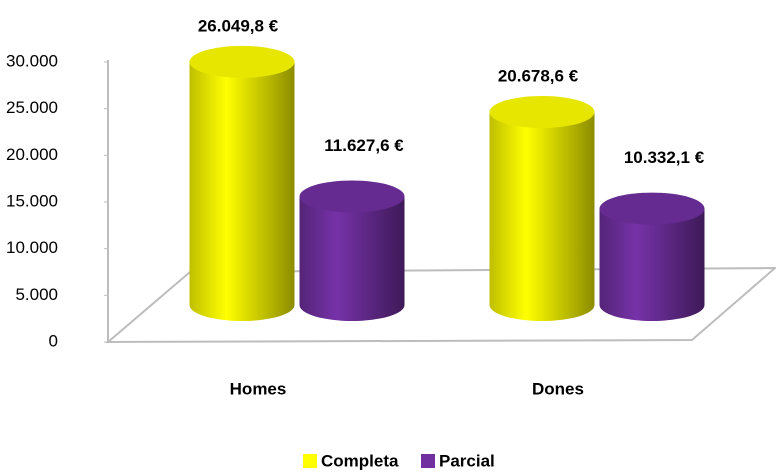  Describe the element at coordinates (258, 388) in the screenshot. I see `x-tick-label: Homes` at that location.